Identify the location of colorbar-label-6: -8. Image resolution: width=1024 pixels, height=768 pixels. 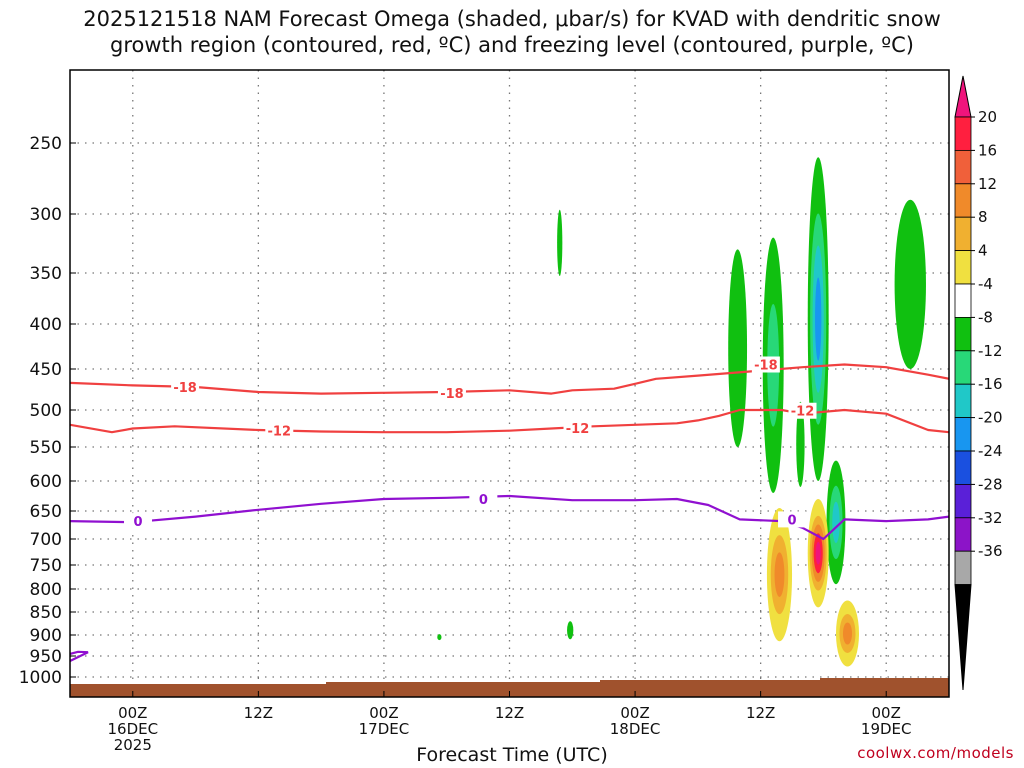
(985, 317).